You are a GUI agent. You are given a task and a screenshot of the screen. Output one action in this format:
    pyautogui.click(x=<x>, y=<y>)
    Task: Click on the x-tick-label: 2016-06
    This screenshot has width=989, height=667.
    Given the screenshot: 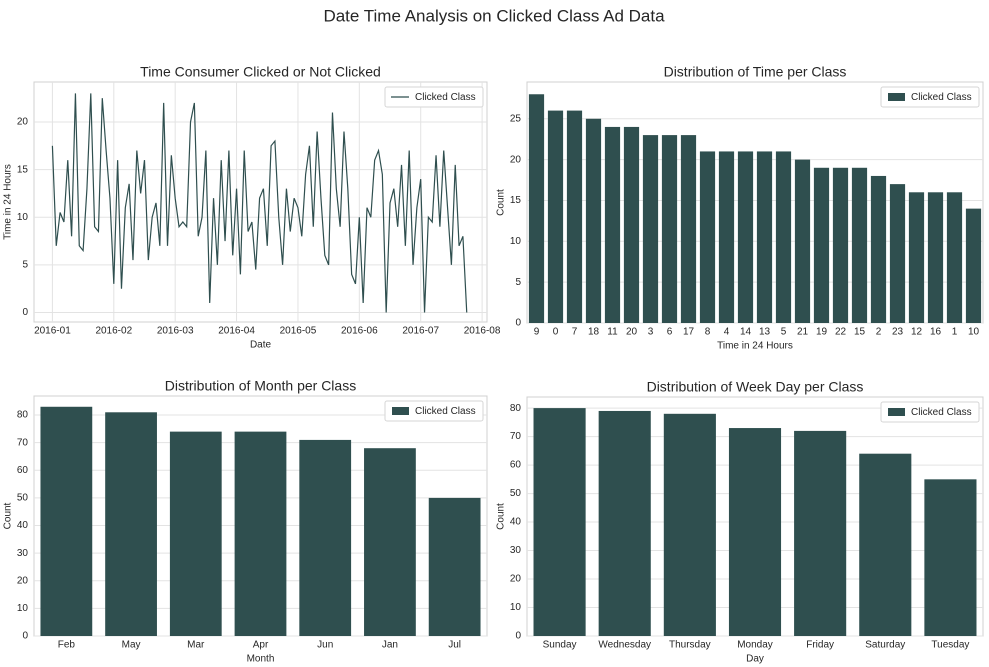 What is the action you would take?
    pyautogui.click(x=359, y=331)
    